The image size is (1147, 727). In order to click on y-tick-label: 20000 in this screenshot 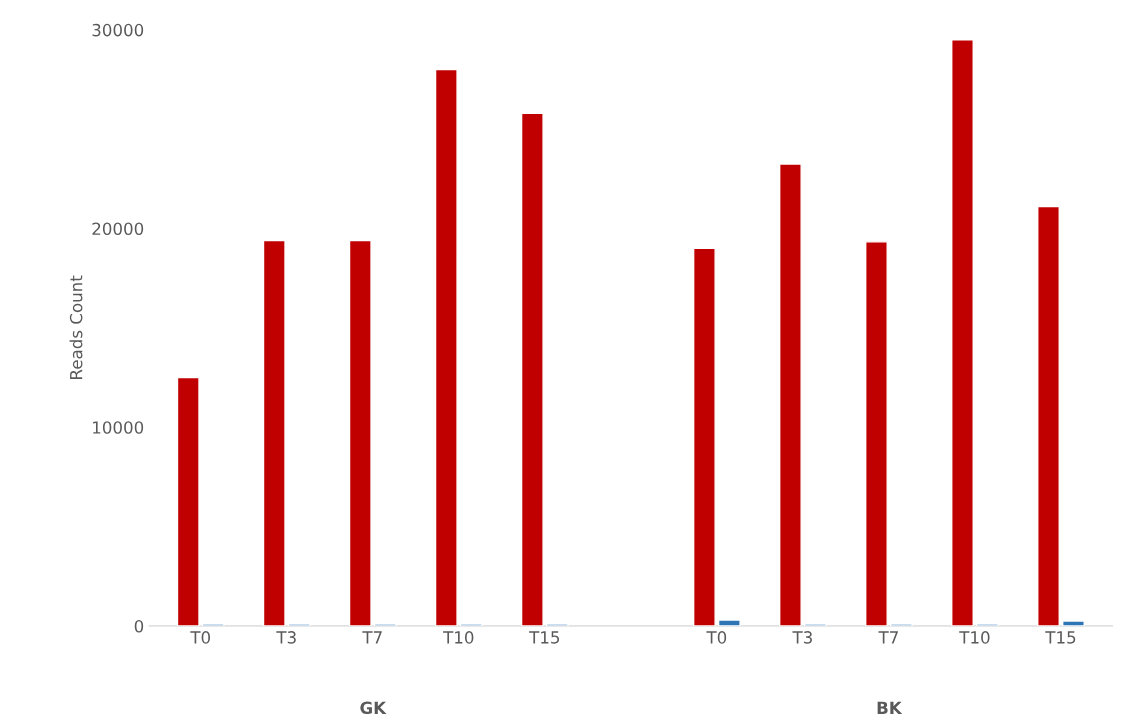, I will do `click(118, 229)`.